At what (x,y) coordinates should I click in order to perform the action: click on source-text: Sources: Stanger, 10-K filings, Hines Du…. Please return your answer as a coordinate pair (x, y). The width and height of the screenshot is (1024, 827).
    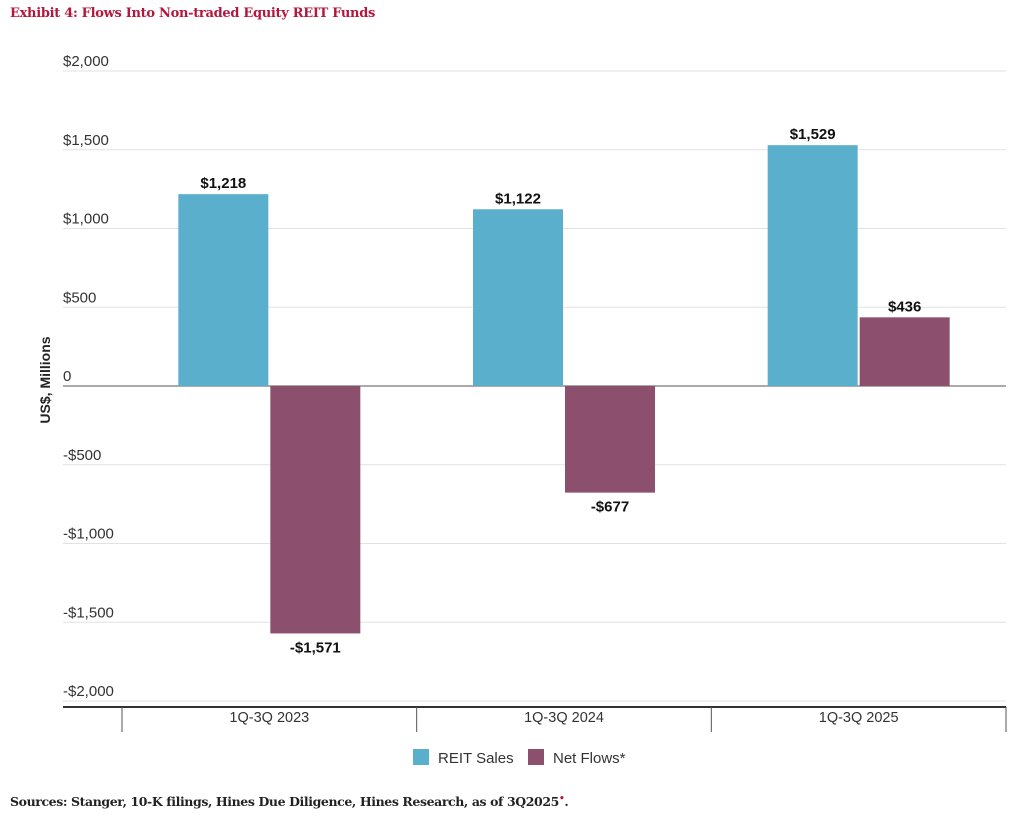
    Looking at the image, I should click on (284, 802).